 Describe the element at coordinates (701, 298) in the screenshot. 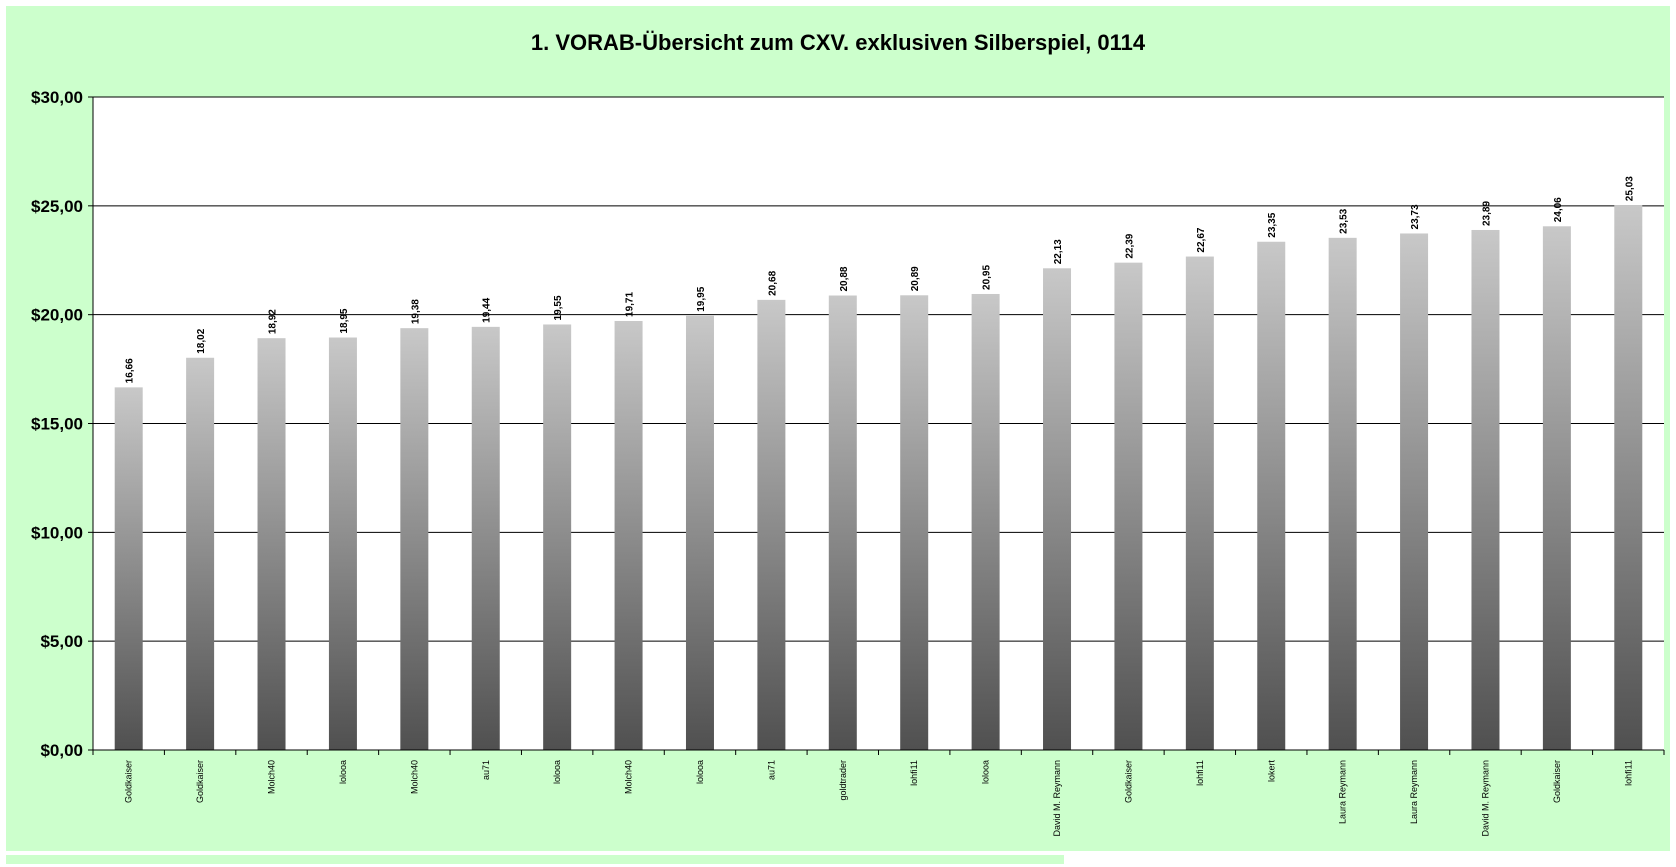

I see `data-label: 19,95` at that location.